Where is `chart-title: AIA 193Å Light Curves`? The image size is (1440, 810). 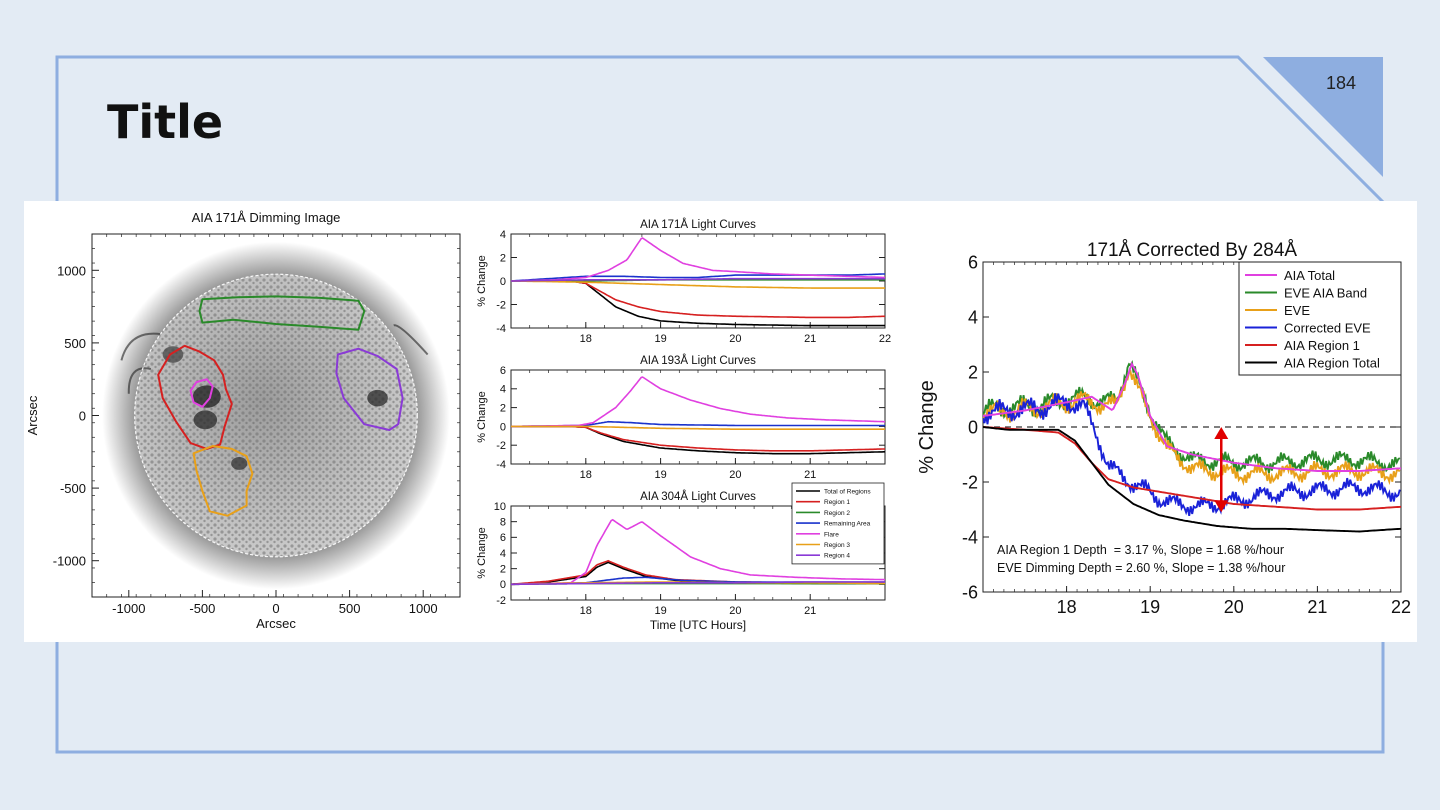
chart-title: AIA 193Å Light Curves is located at coordinates (698, 360).